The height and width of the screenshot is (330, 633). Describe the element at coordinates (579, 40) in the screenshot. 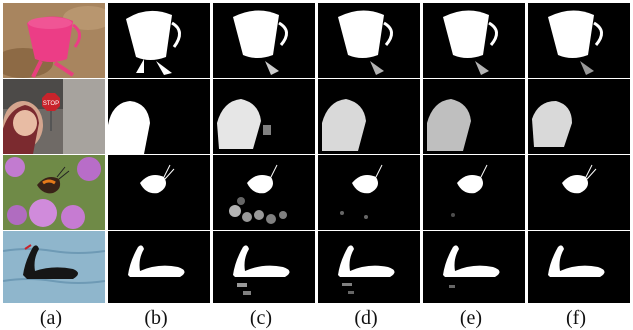

I see `row1-mask-f` at that location.